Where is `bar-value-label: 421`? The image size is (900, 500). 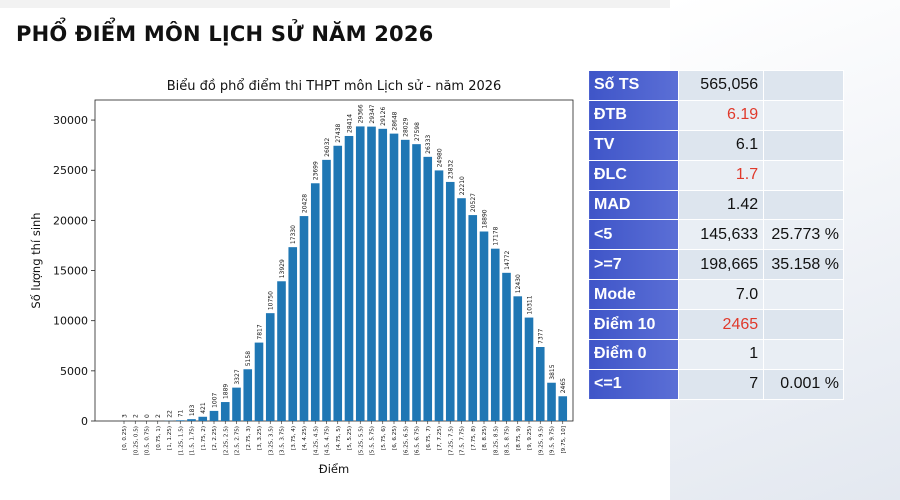 bar-value-label: 421 is located at coordinates (203, 408).